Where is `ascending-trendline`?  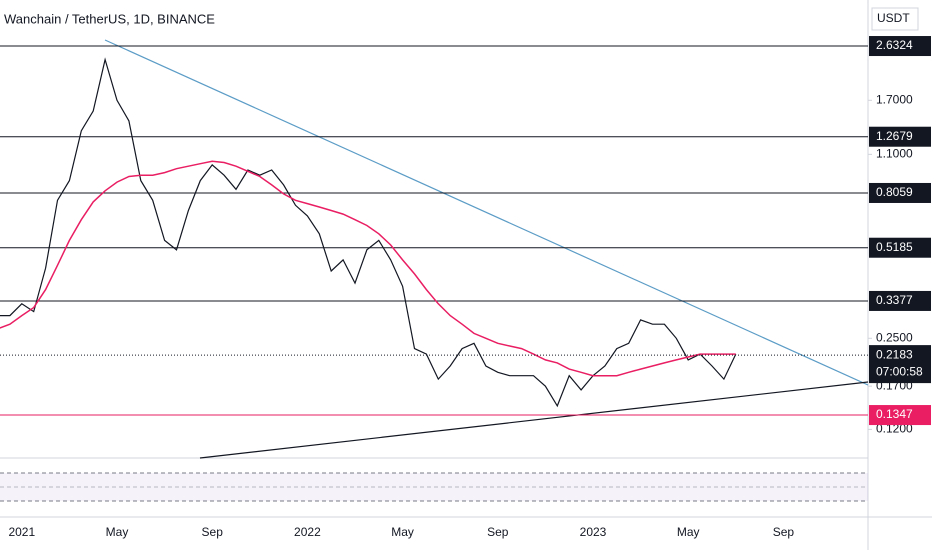 ascending-trendline is located at coordinates (534, 420).